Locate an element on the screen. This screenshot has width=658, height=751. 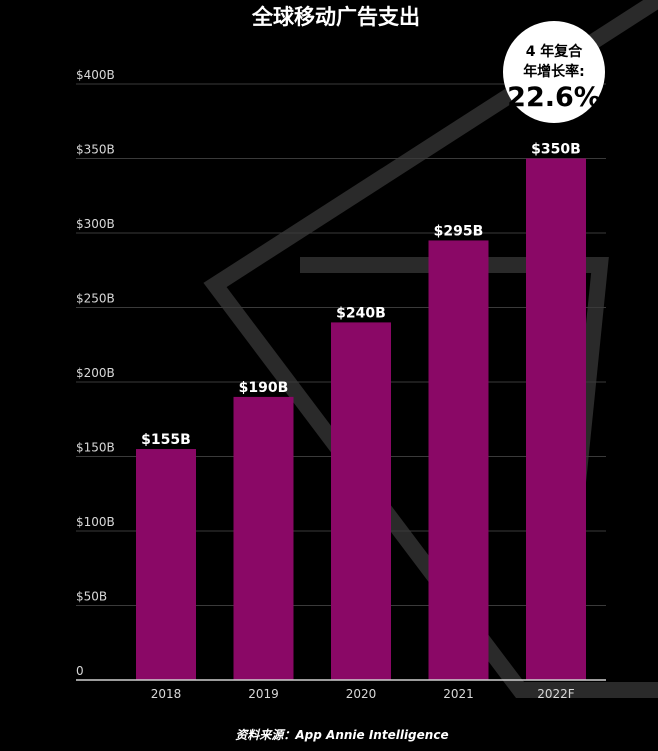
y-tick-label: $200B is located at coordinates (95, 373).